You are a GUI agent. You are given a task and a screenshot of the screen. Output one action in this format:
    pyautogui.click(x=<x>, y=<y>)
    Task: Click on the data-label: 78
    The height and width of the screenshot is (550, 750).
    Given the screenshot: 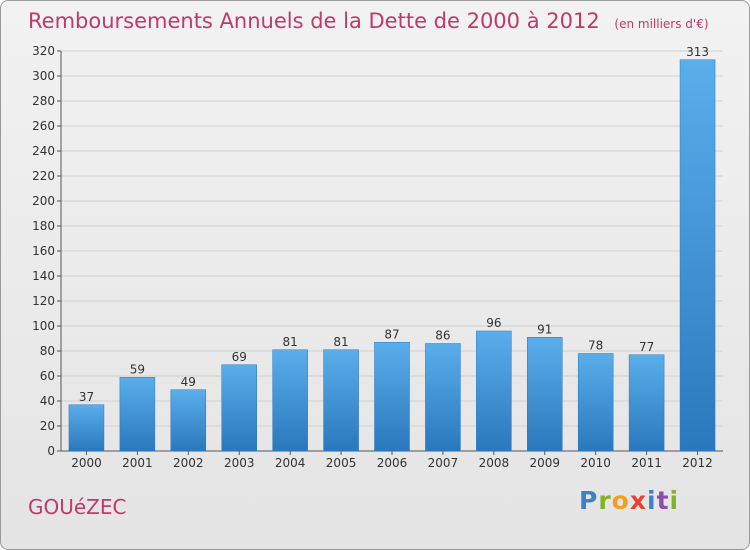 What is the action you would take?
    pyautogui.click(x=595, y=346)
    